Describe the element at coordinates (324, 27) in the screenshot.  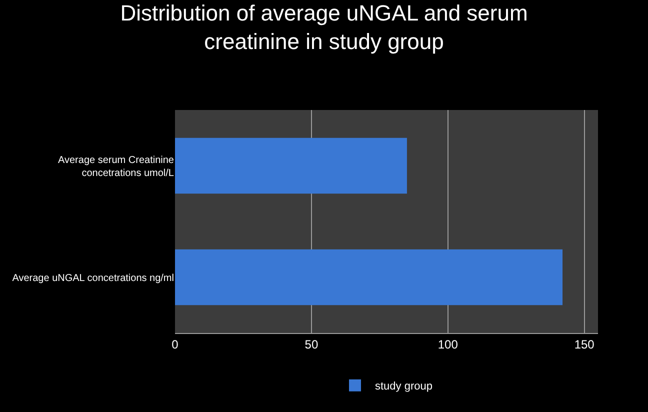
I see `chart-title: Distribution of average uNGAL and serum creatinine in study group` at that location.